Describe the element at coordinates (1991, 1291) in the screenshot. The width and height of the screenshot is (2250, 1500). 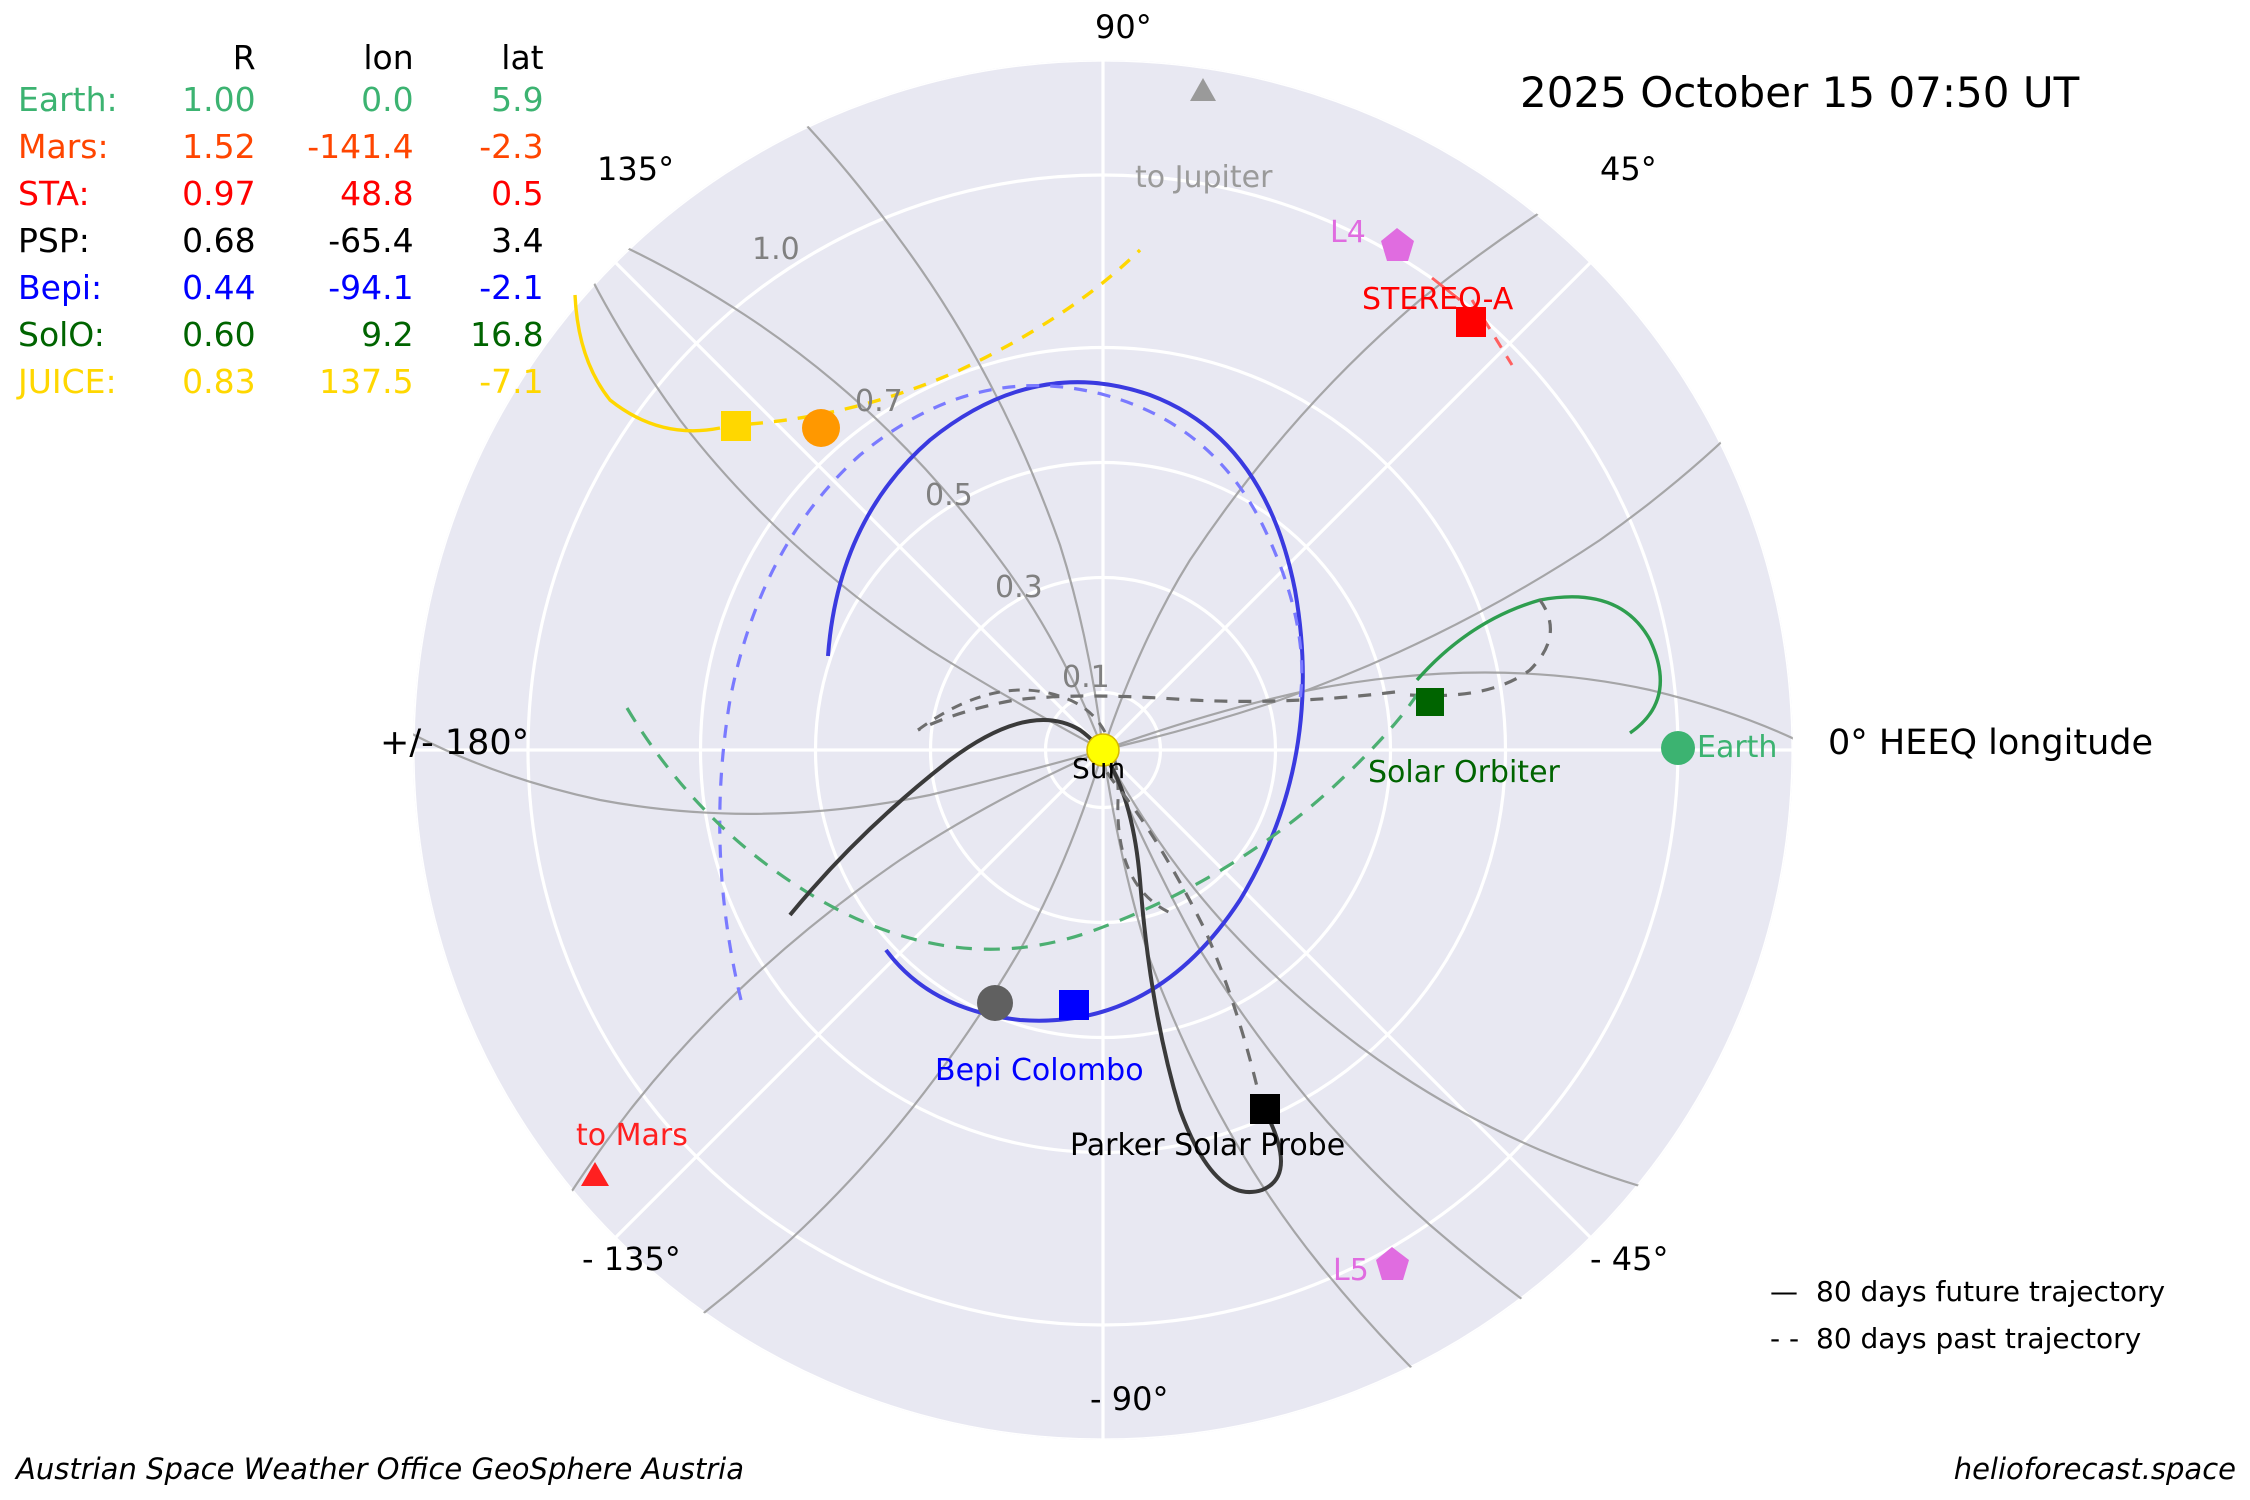
I see `legend-future-label: 80 days future trajectory` at that location.